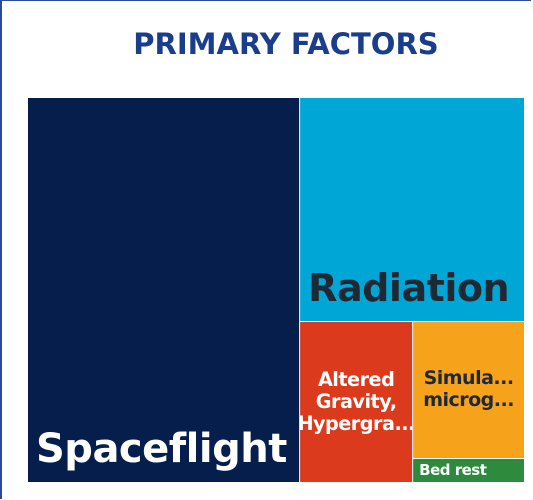 This screenshot has width=533, height=500. I want to click on tile-label-box: Bed rest, so click(453, 469).